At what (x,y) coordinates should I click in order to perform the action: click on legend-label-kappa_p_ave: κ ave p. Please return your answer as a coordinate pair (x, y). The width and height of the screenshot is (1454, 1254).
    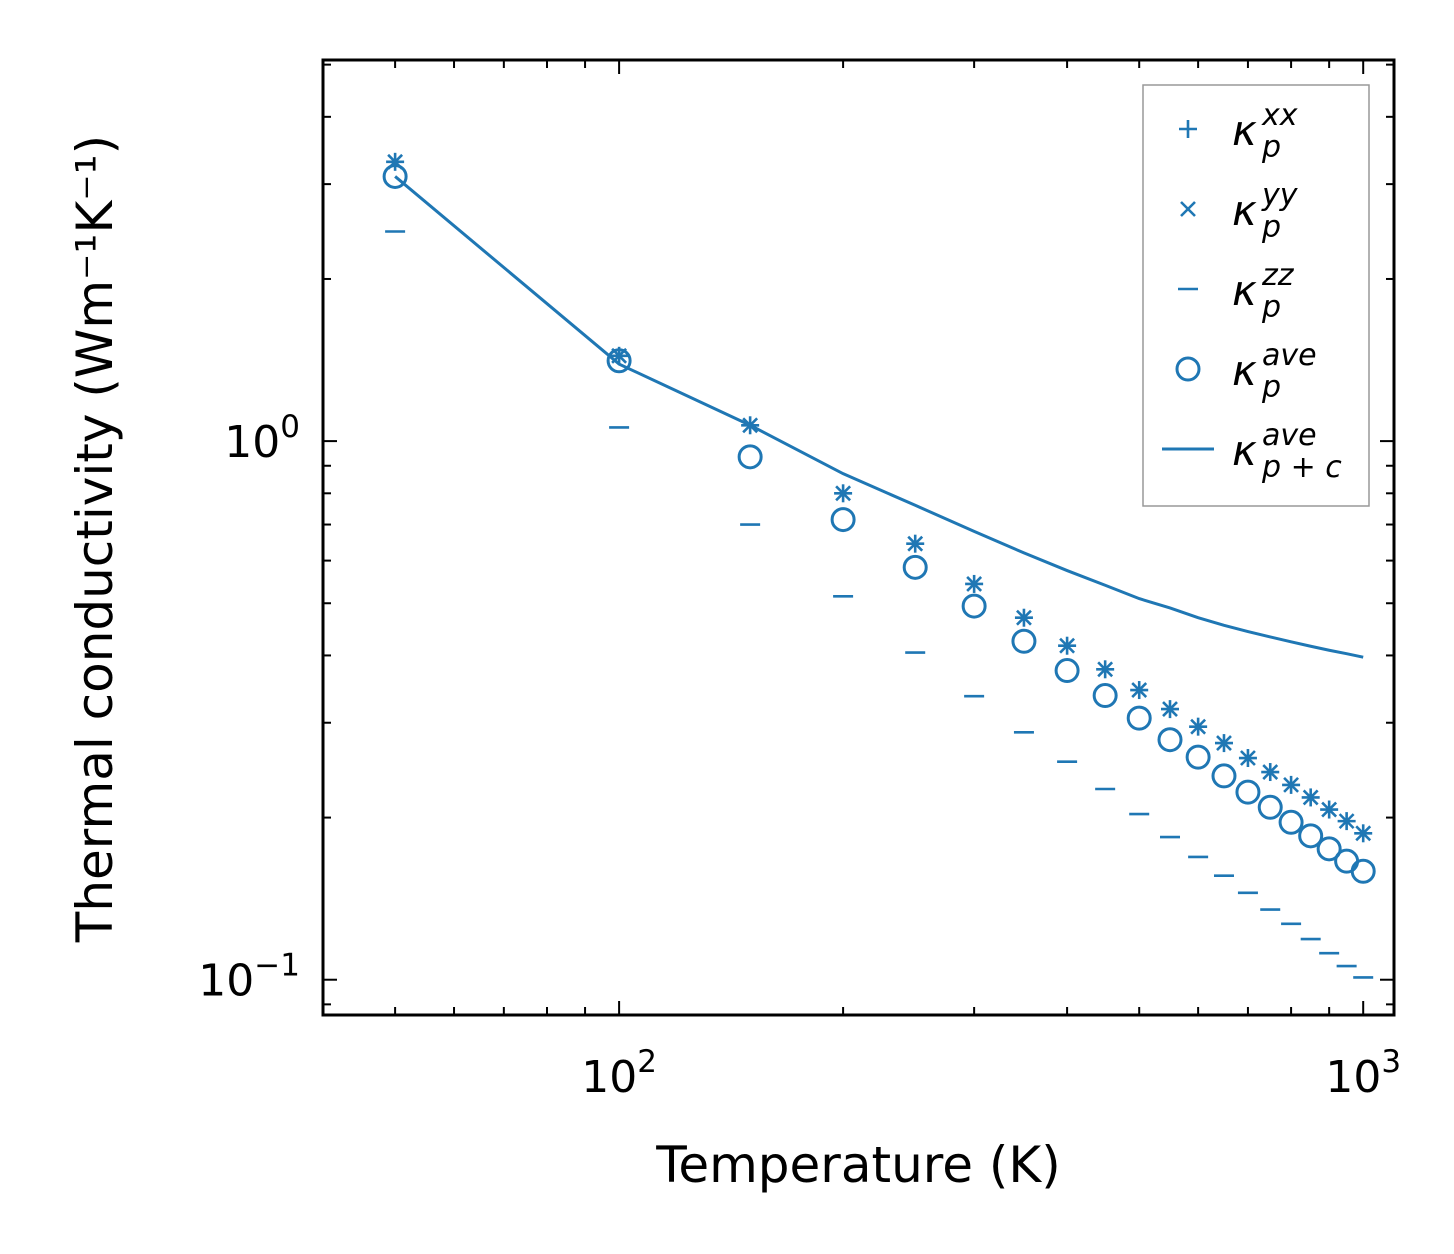
    Looking at the image, I should click on (1274, 371).